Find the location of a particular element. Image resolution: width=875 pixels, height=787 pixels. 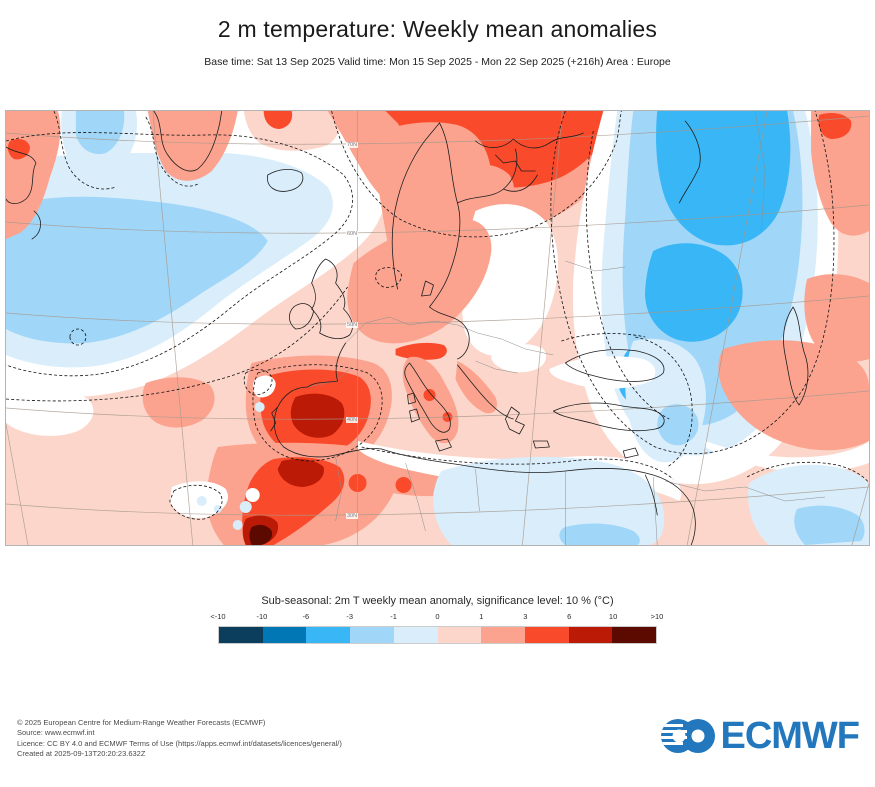

ecmwf-logo: ECMWF is located at coordinates (760, 736).